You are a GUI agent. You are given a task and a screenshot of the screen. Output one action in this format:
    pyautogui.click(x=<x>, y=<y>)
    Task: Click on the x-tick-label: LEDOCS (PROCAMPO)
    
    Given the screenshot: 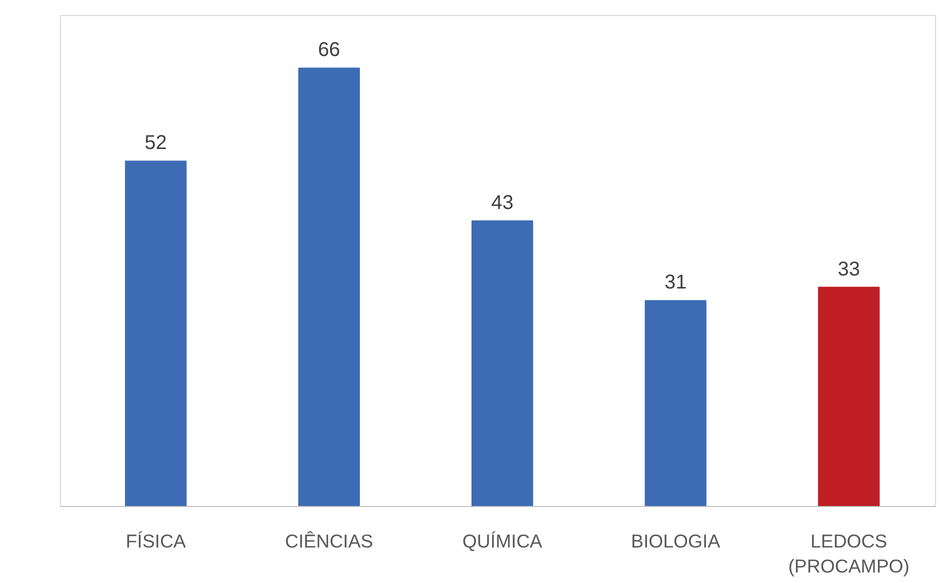 What is the action you would take?
    pyautogui.click(x=849, y=553)
    